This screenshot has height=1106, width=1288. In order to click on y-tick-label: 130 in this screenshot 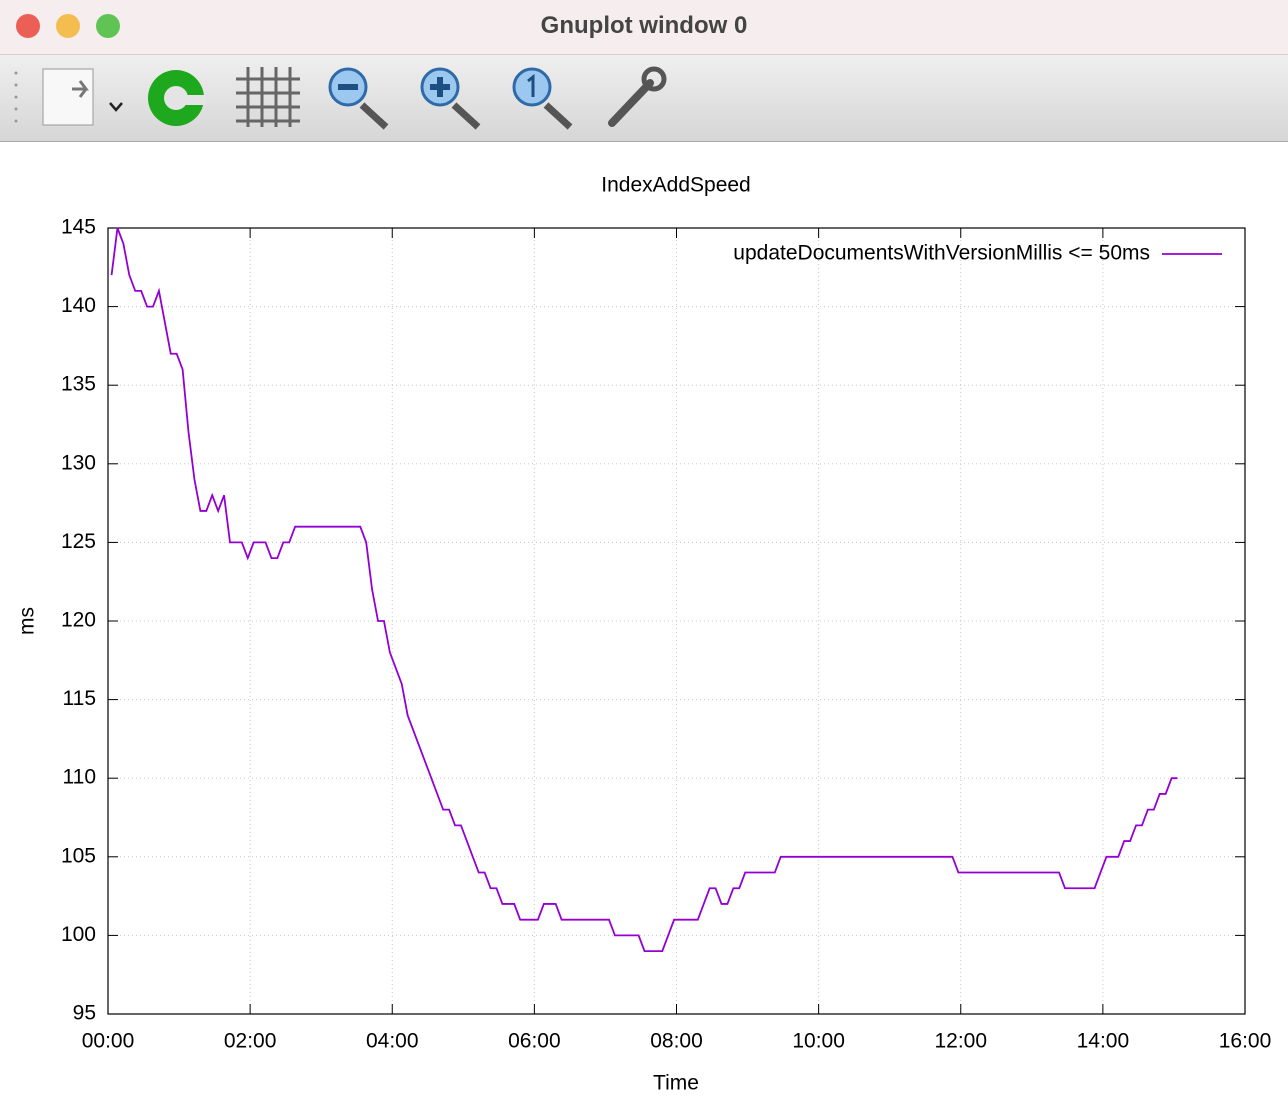, I will do `click(78, 462)`.